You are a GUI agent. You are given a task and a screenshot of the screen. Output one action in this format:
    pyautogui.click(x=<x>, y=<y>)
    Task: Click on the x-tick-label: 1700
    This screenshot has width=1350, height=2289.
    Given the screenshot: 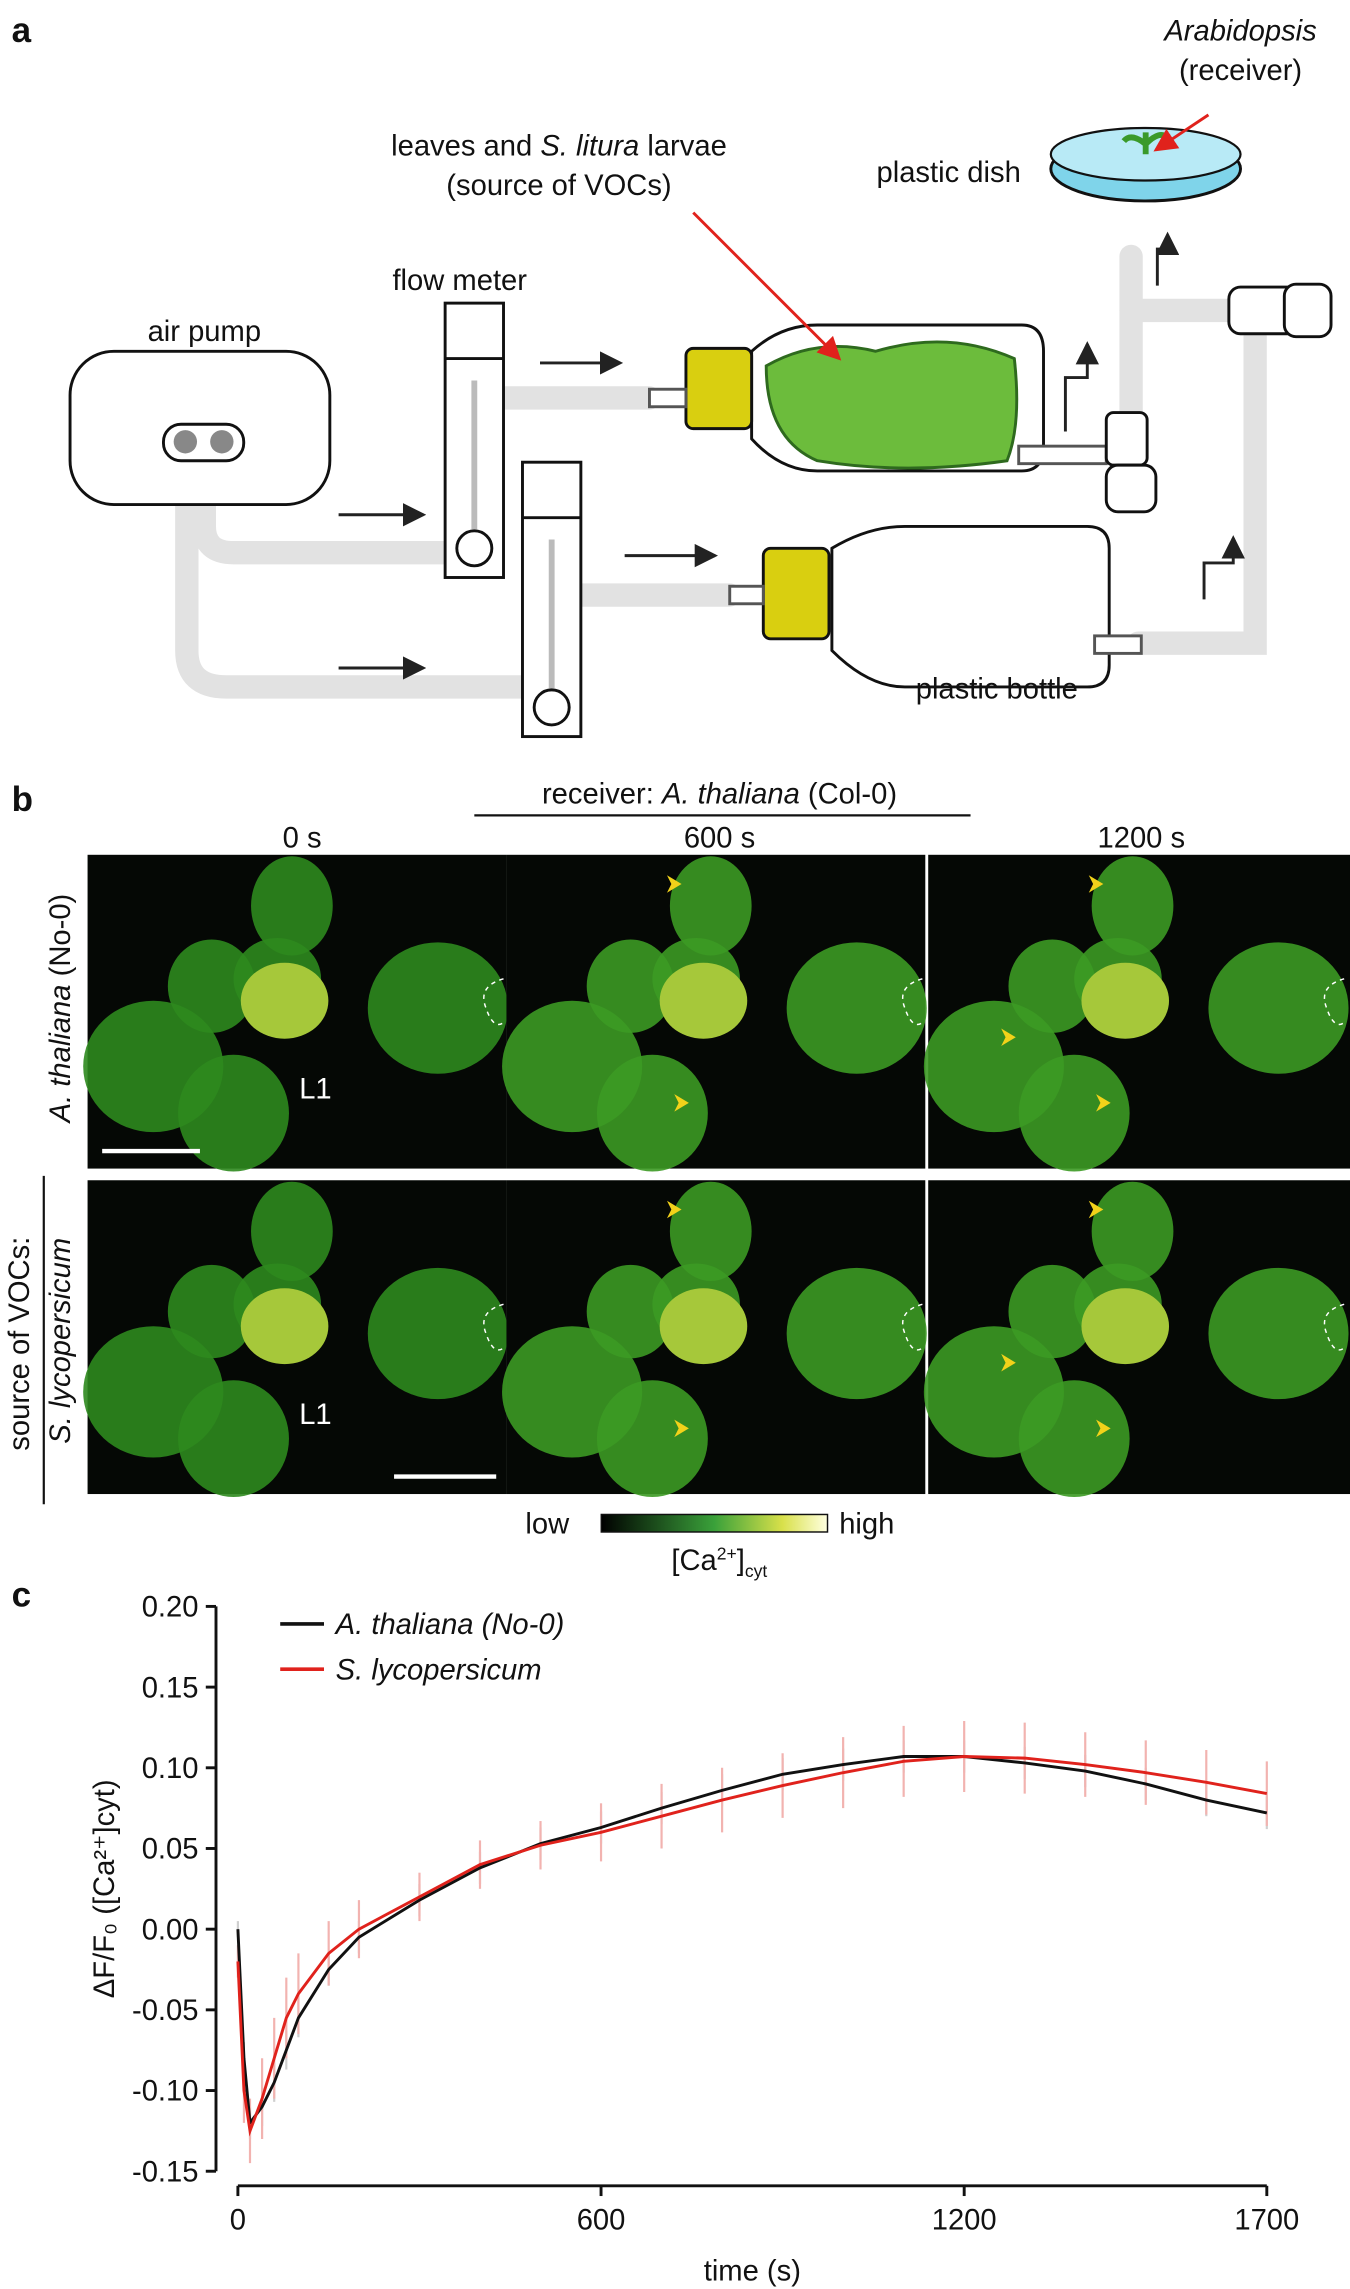 What is the action you would take?
    pyautogui.click(x=1266, y=2221)
    